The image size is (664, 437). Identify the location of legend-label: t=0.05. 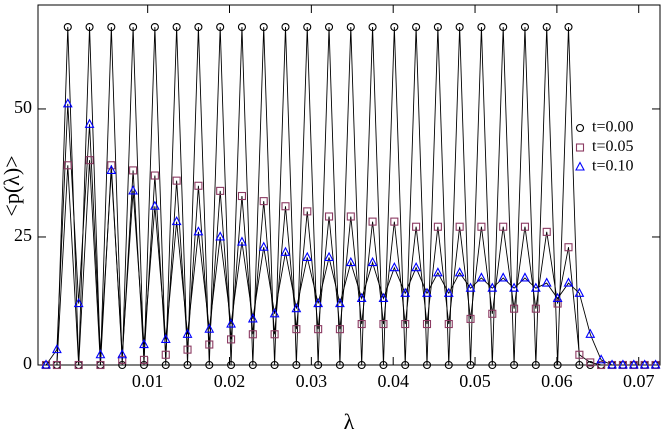
(612, 146).